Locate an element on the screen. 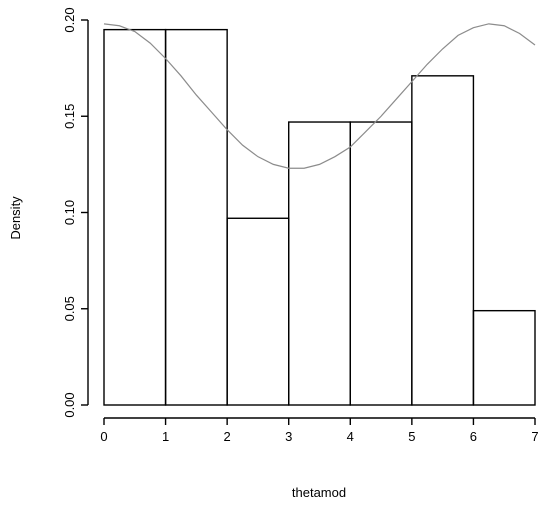 Image resolution: width=550 pixels, height=508 pixels. x-tick-label: 6 is located at coordinates (473, 436).